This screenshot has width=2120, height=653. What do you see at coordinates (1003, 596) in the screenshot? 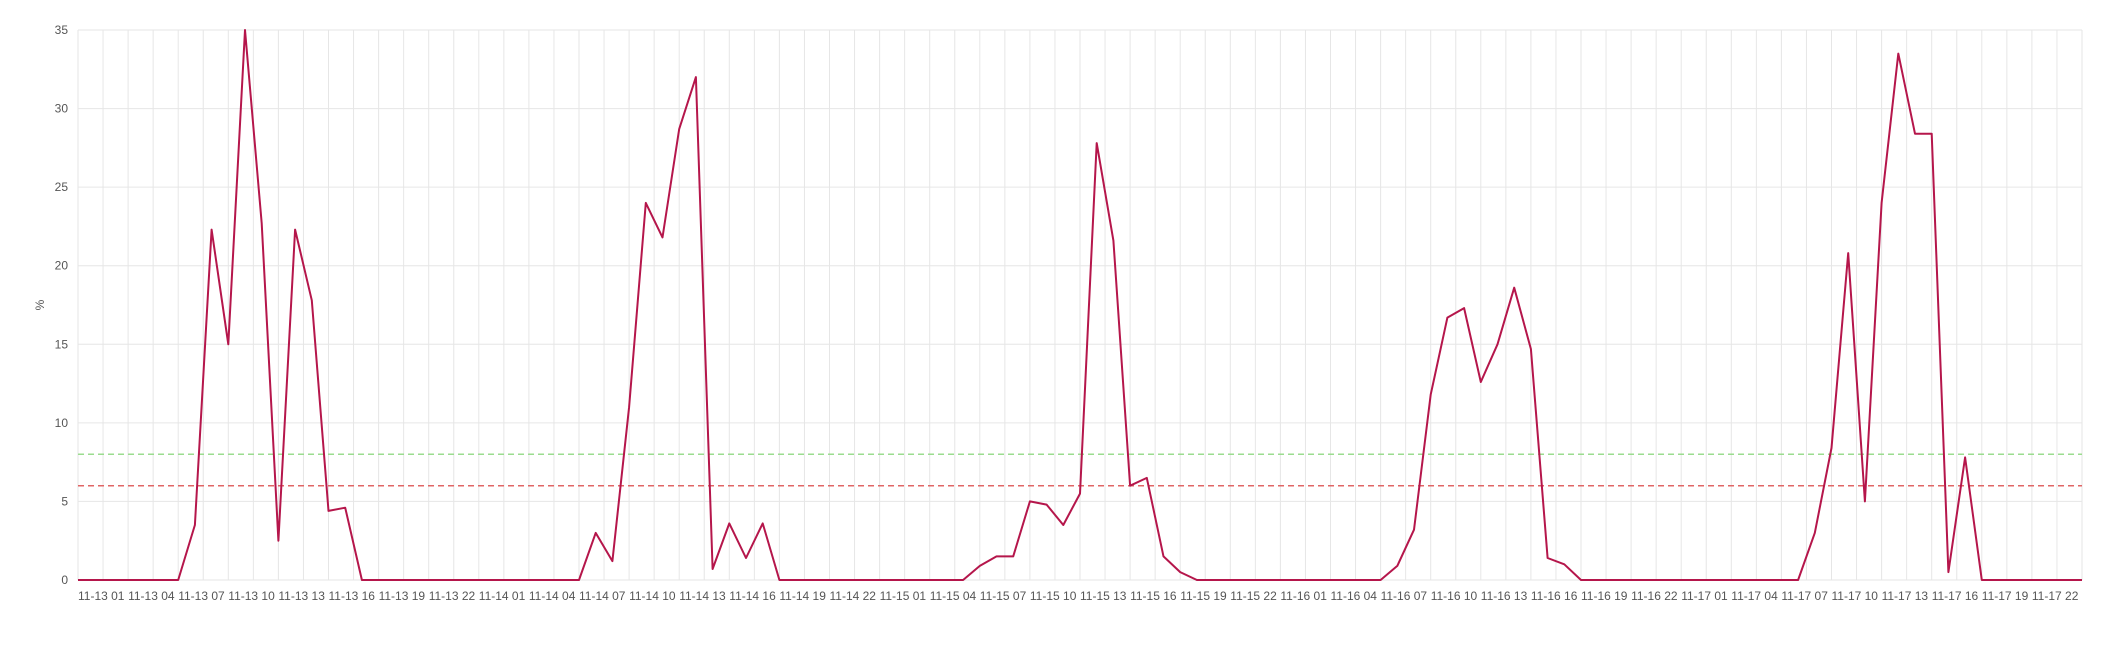
I see `x-tick-label: 11-15 07` at bounding box center [1003, 596].